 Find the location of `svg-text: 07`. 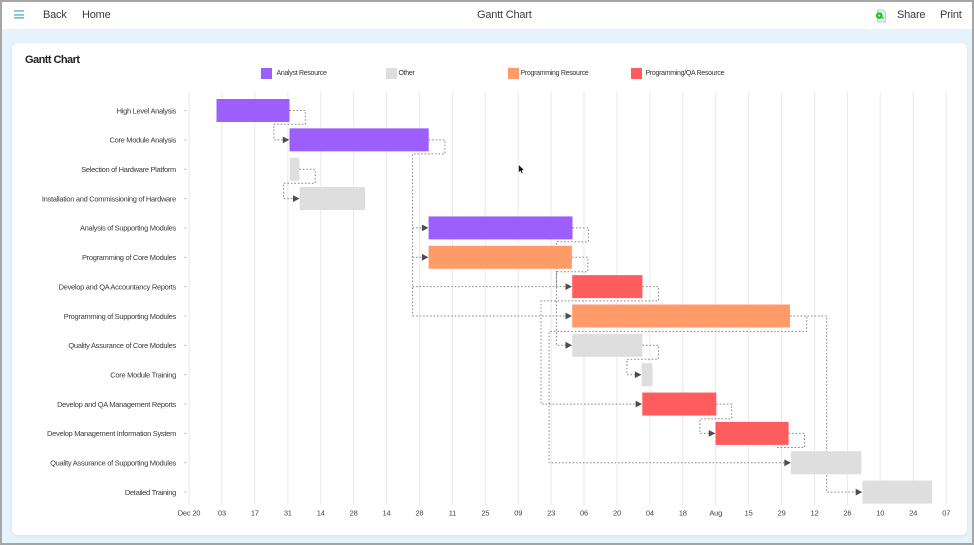

svg-text: 07 is located at coordinates (946, 513).